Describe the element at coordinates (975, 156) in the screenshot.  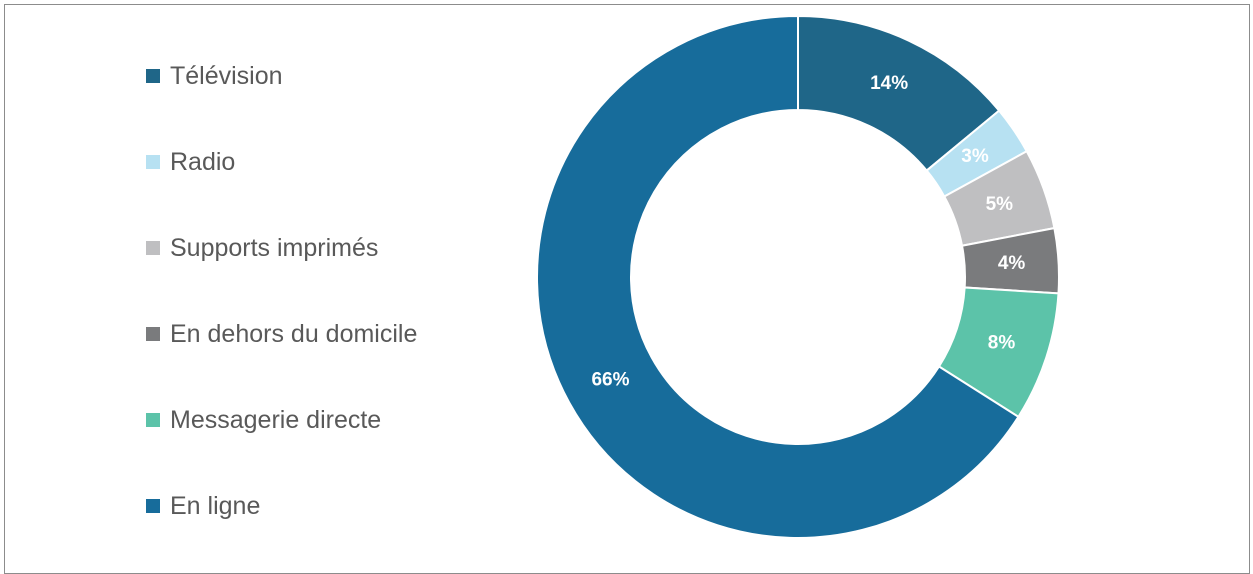
I see `data-label-radio: 3%` at that location.